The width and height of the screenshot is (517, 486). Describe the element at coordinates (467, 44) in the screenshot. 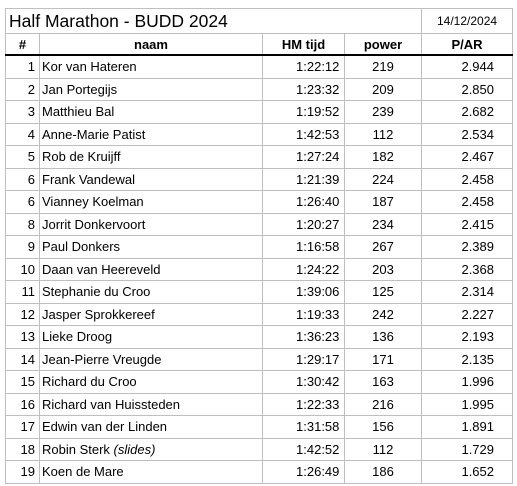

I see `header-par: P/AR` at that location.